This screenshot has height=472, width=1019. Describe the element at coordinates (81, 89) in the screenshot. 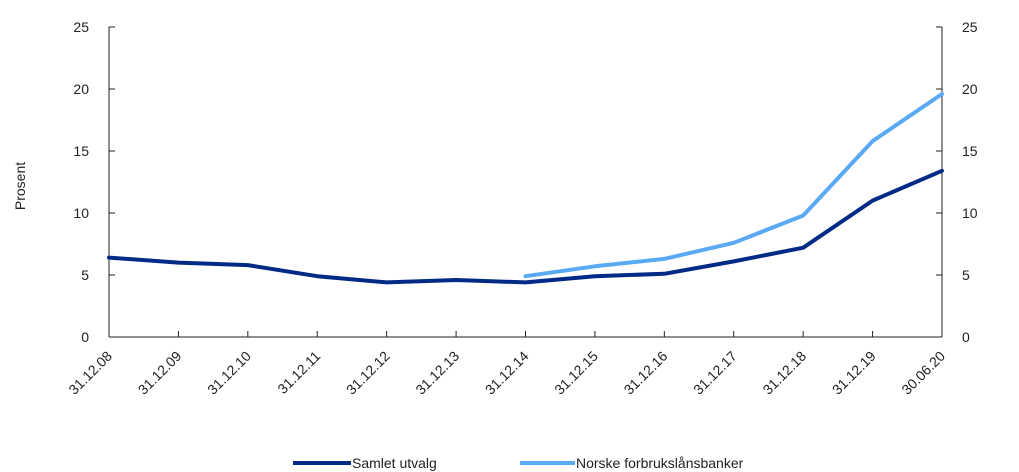

I see `y-tick-label-left: 20` at that location.